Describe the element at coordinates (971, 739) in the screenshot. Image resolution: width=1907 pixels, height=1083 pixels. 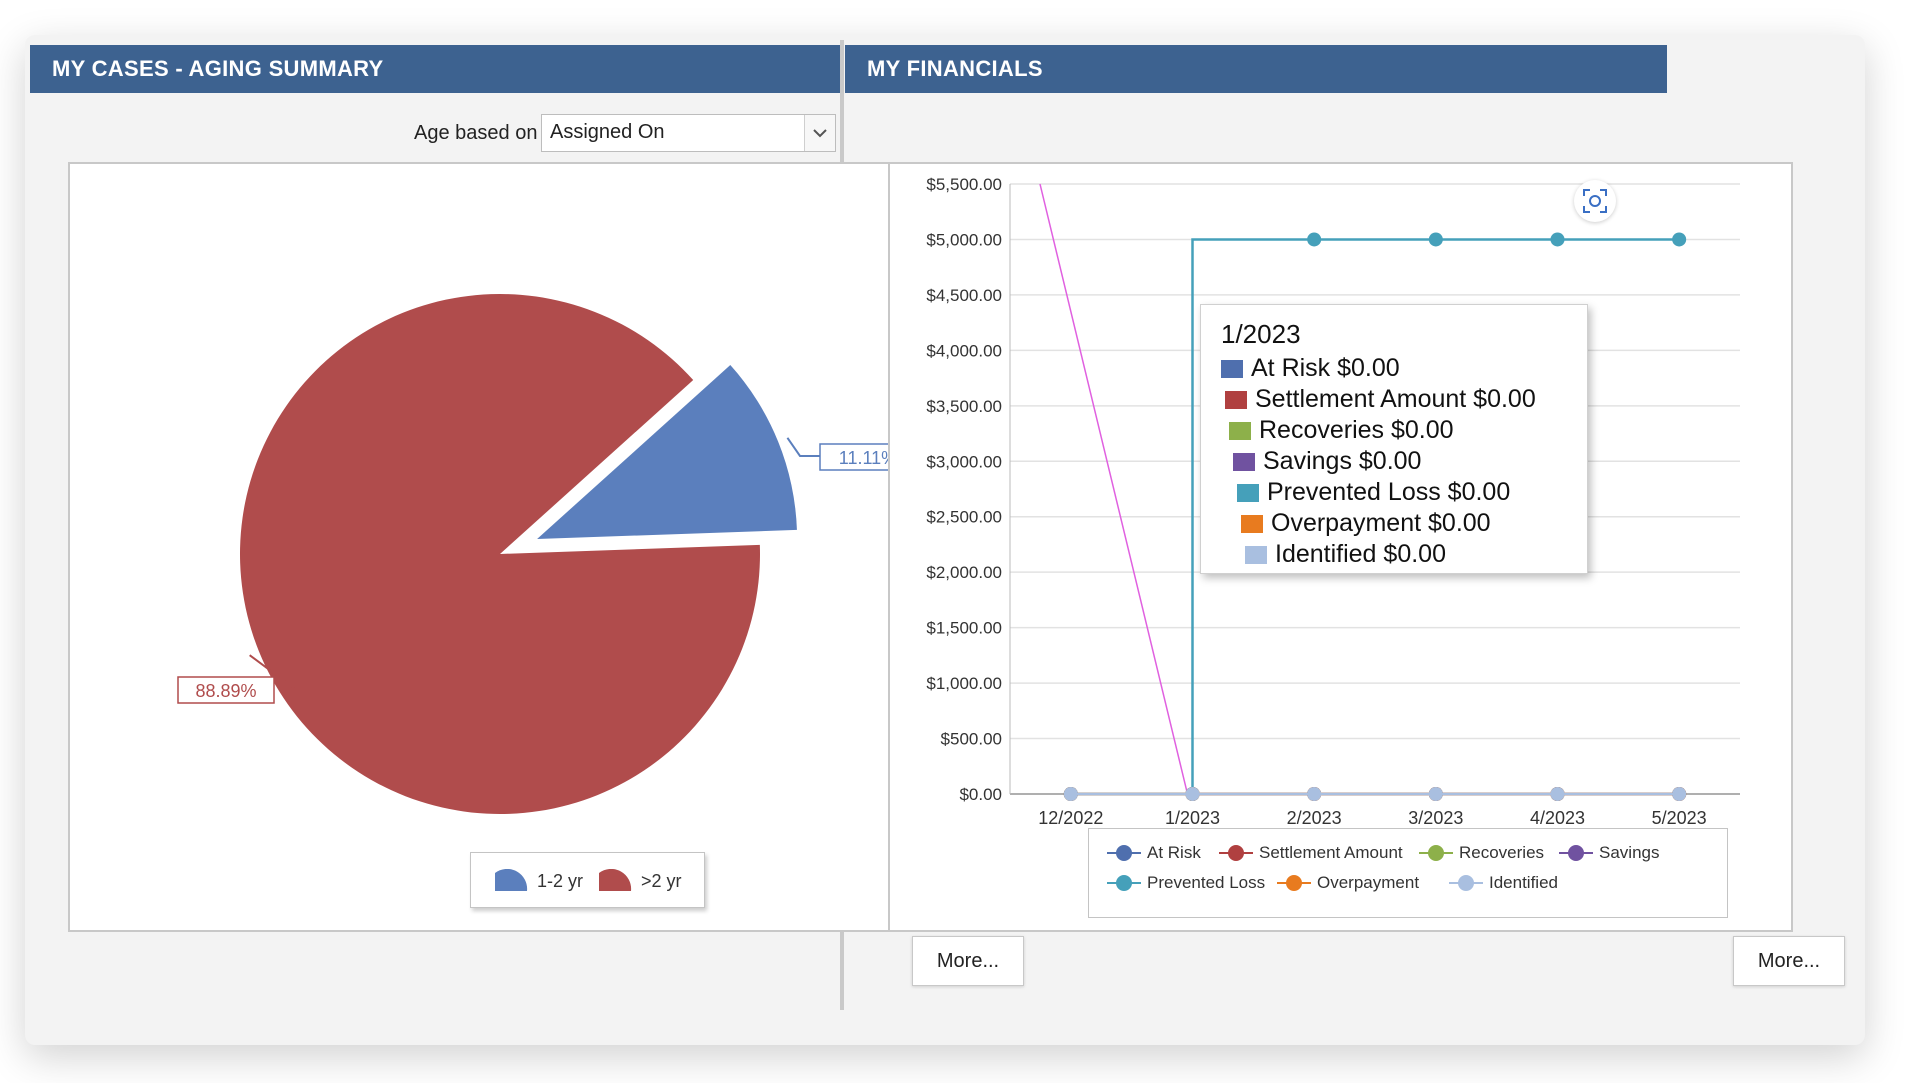
I see `y-tick-label: $500.00` at that location.